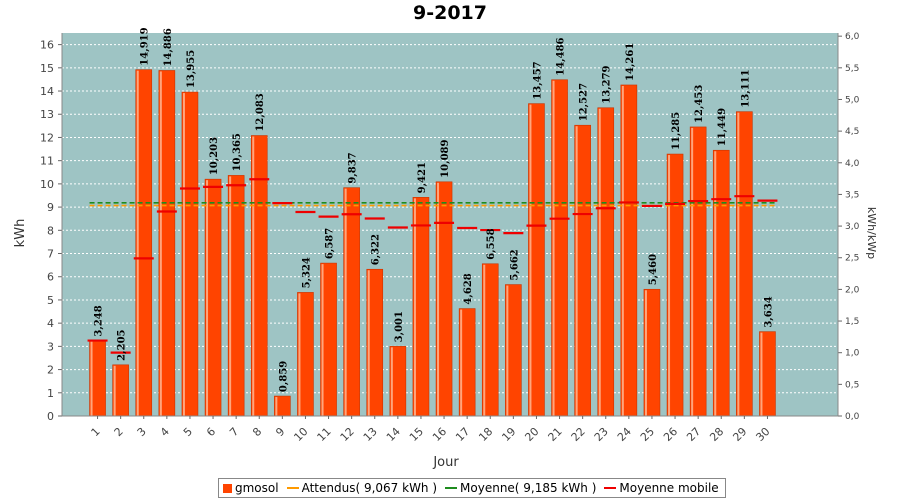 The image size is (900, 500). Describe the element at coordinates (852, 100) in the screenshot. I see `y2-tick-label: 5,0` at that location.